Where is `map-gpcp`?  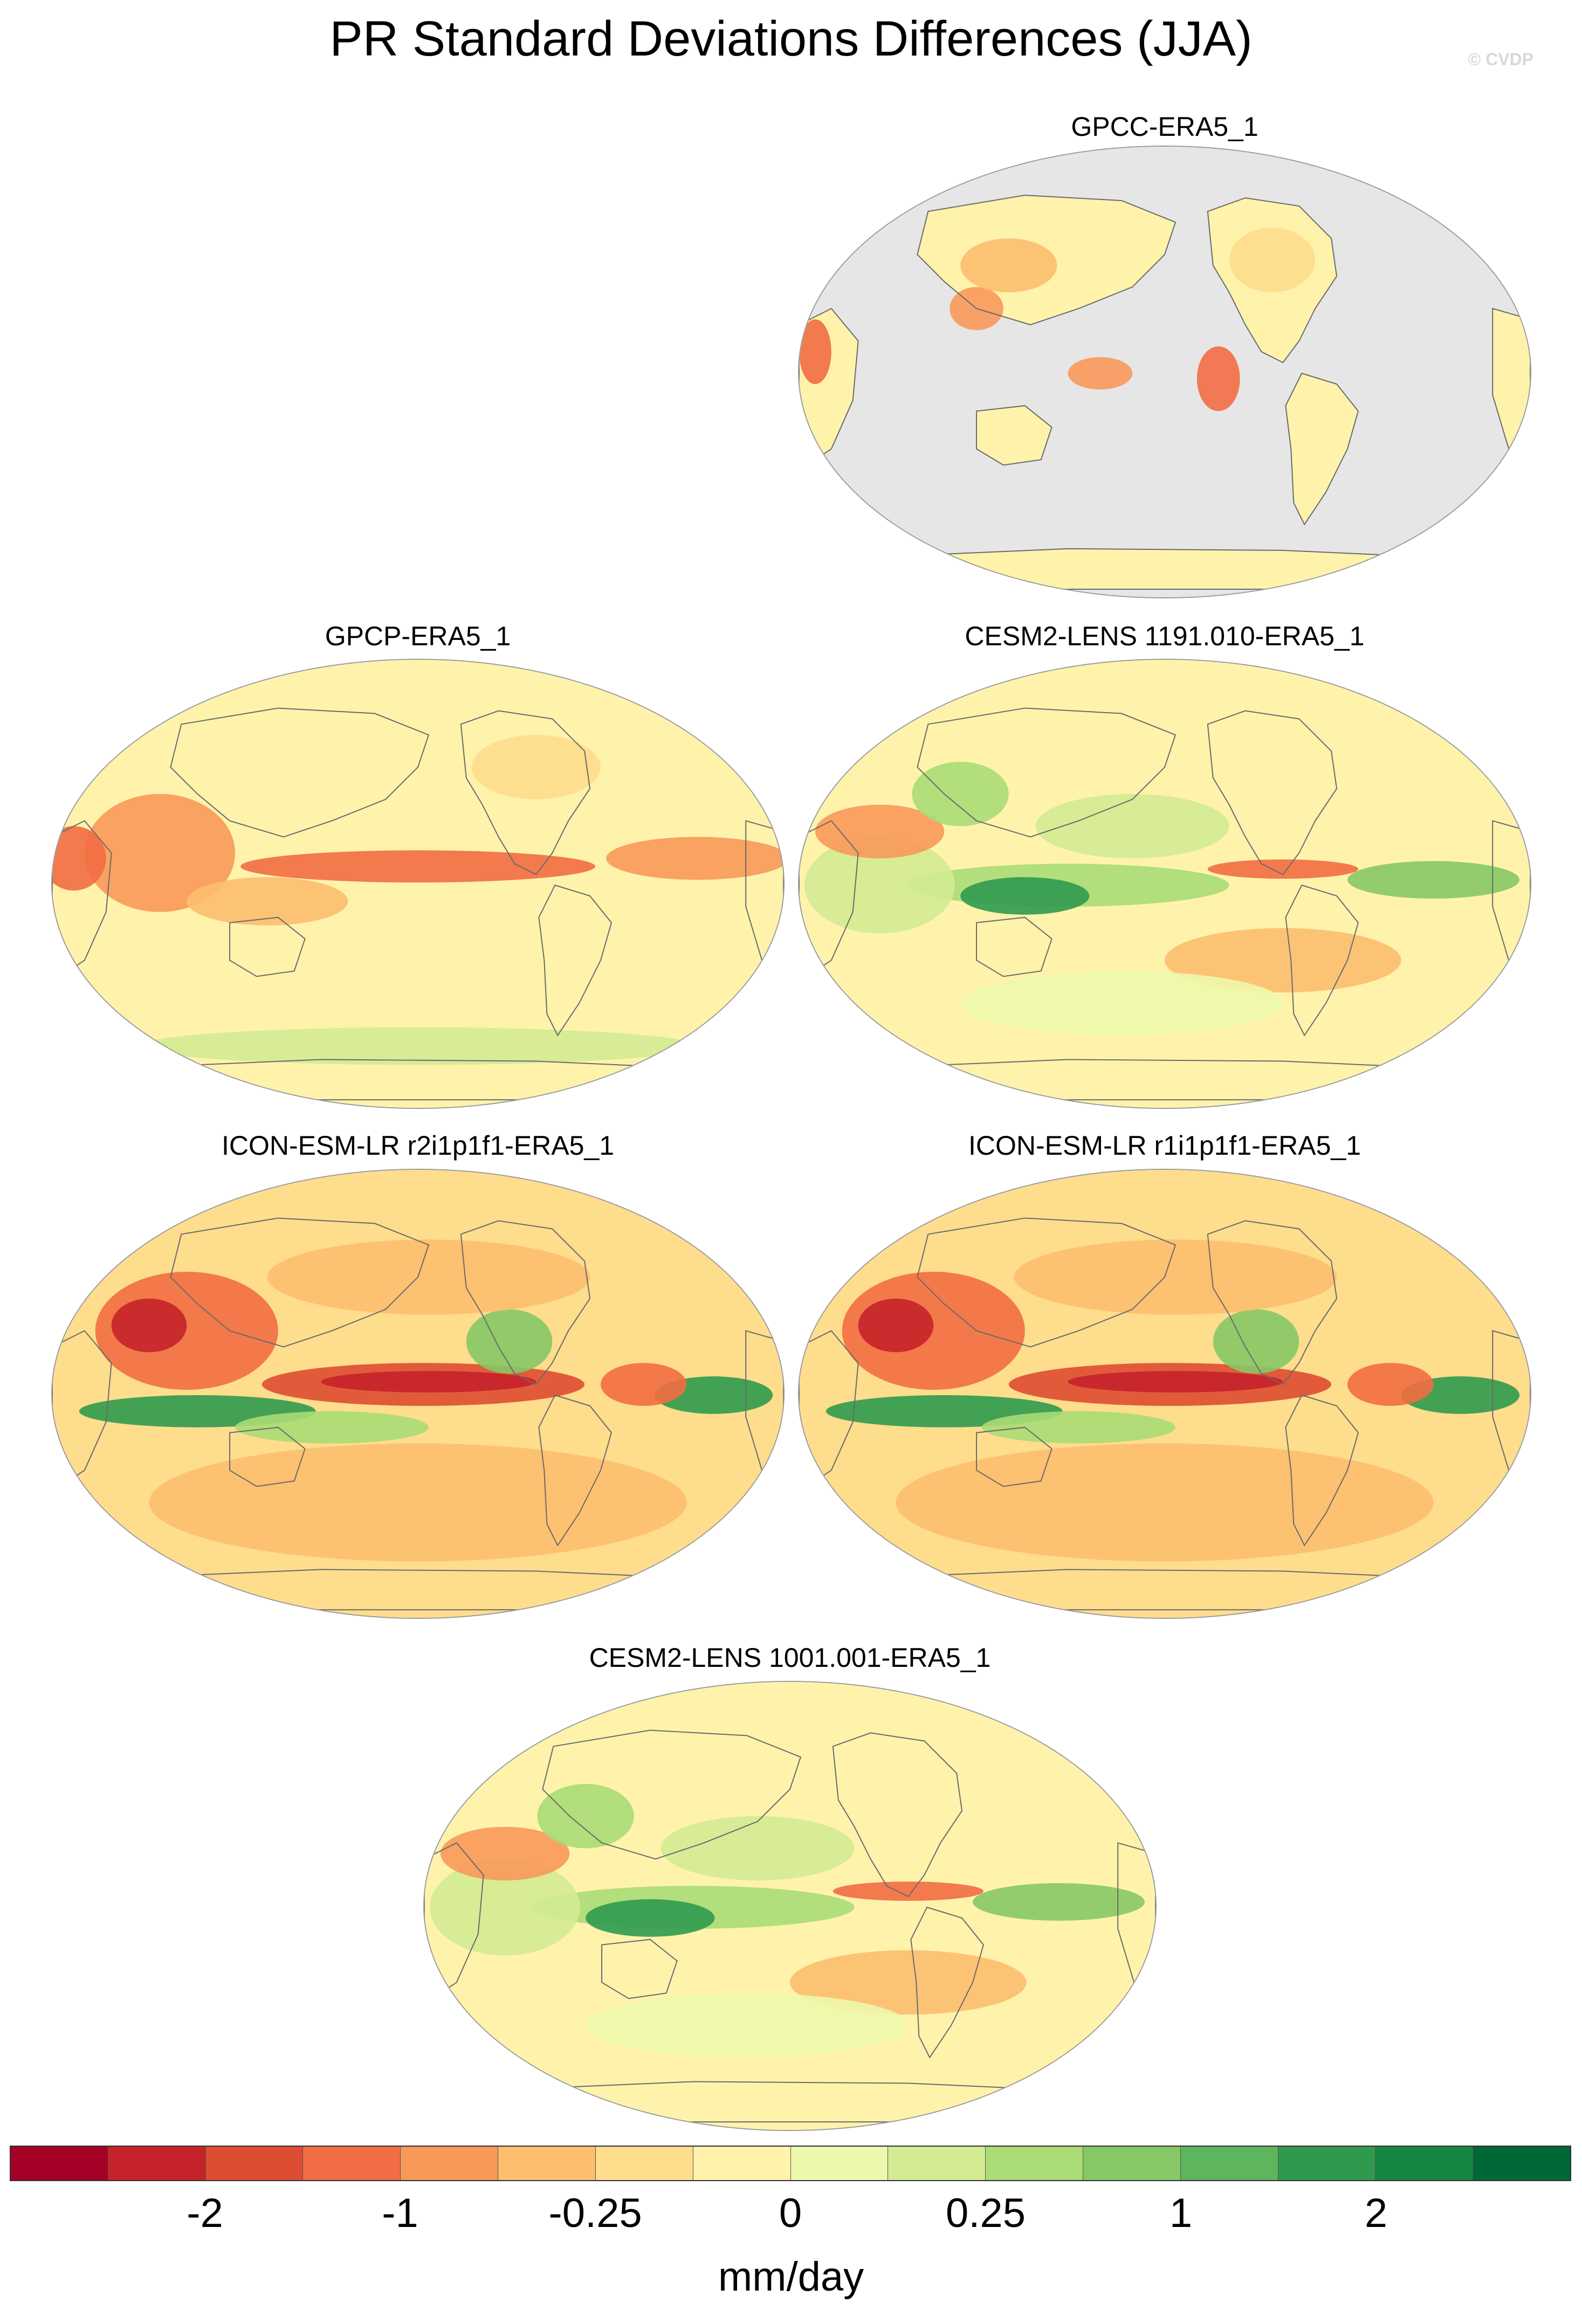
map-gpcp is located at coordinates (418, 884).